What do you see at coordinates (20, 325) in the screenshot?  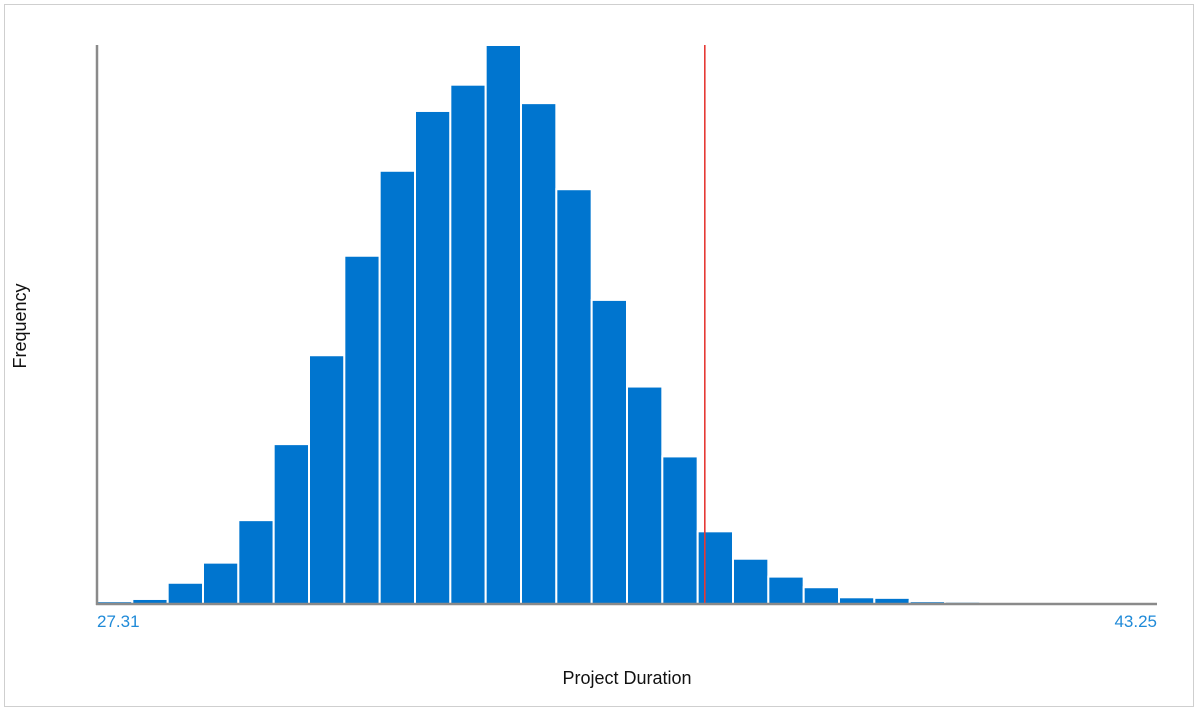 I see `y-axis-title: Frequency` at bounding box center [20, 325].